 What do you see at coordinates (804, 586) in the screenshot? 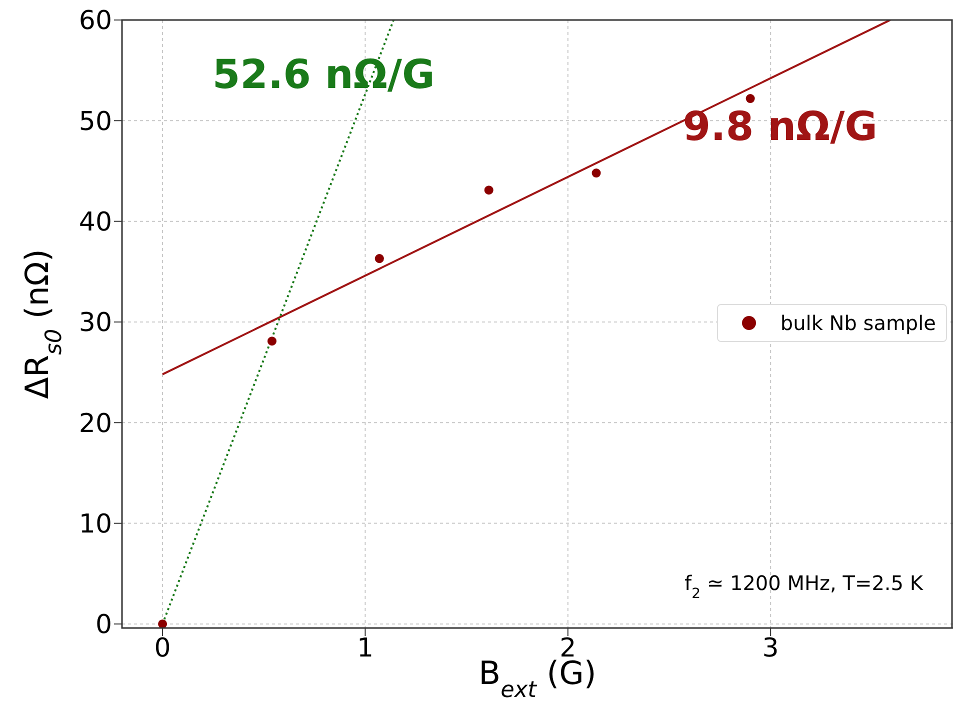
I see `annotation: f$_{2}$ ≃ 1200 MHz, T=2.5 K` at bounding box center [804, 586].